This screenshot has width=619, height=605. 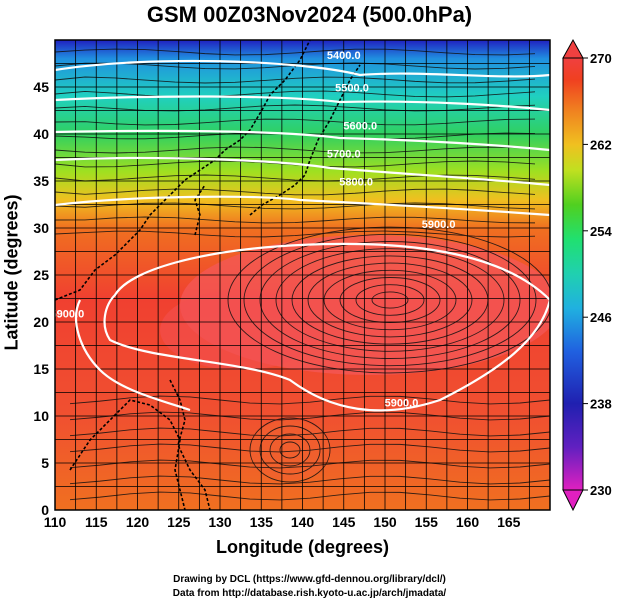 What do you see at coordinates (573, 500) in the screenshot?
I see `colorbar-min-arrow` at bounding box center [573, 500].